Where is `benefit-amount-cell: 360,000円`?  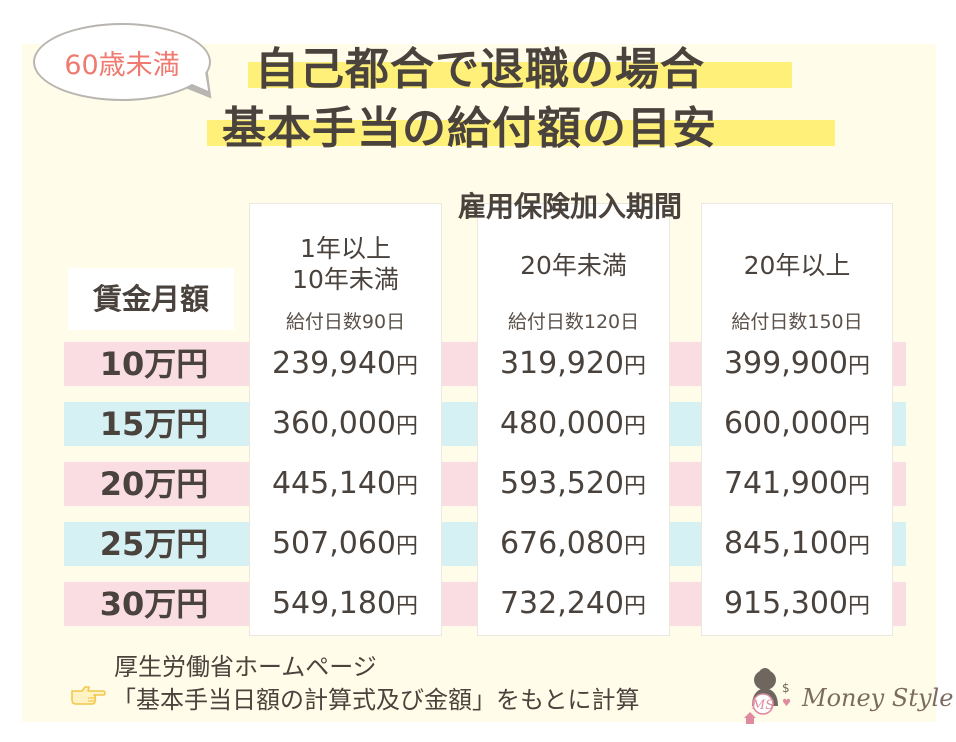 benefit-amount-cell: 360,000円 is located at coordinates (345, 424).